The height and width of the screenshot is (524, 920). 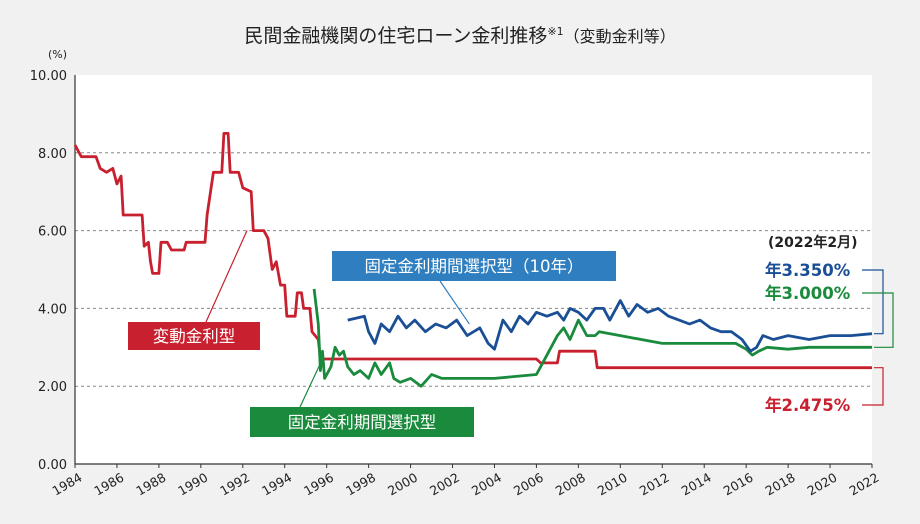 What do you see at coordinates (570, 484) in the screenshot?
I see `x-tick-label: 2008` at bounding box center [570, 484].